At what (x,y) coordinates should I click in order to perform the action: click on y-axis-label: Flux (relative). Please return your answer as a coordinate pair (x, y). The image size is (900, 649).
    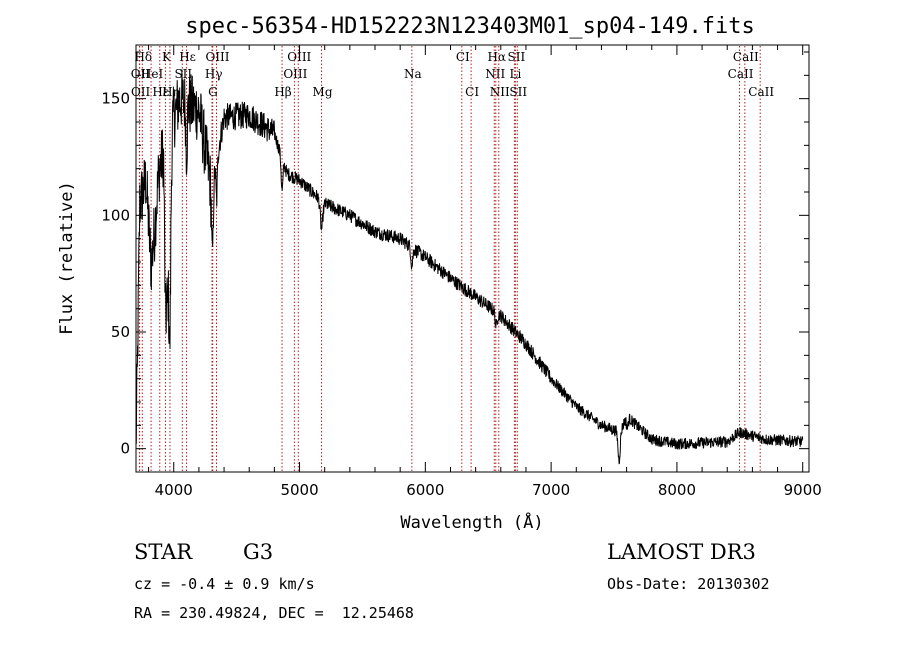
    Looking at the image, I should click on (67, 258).